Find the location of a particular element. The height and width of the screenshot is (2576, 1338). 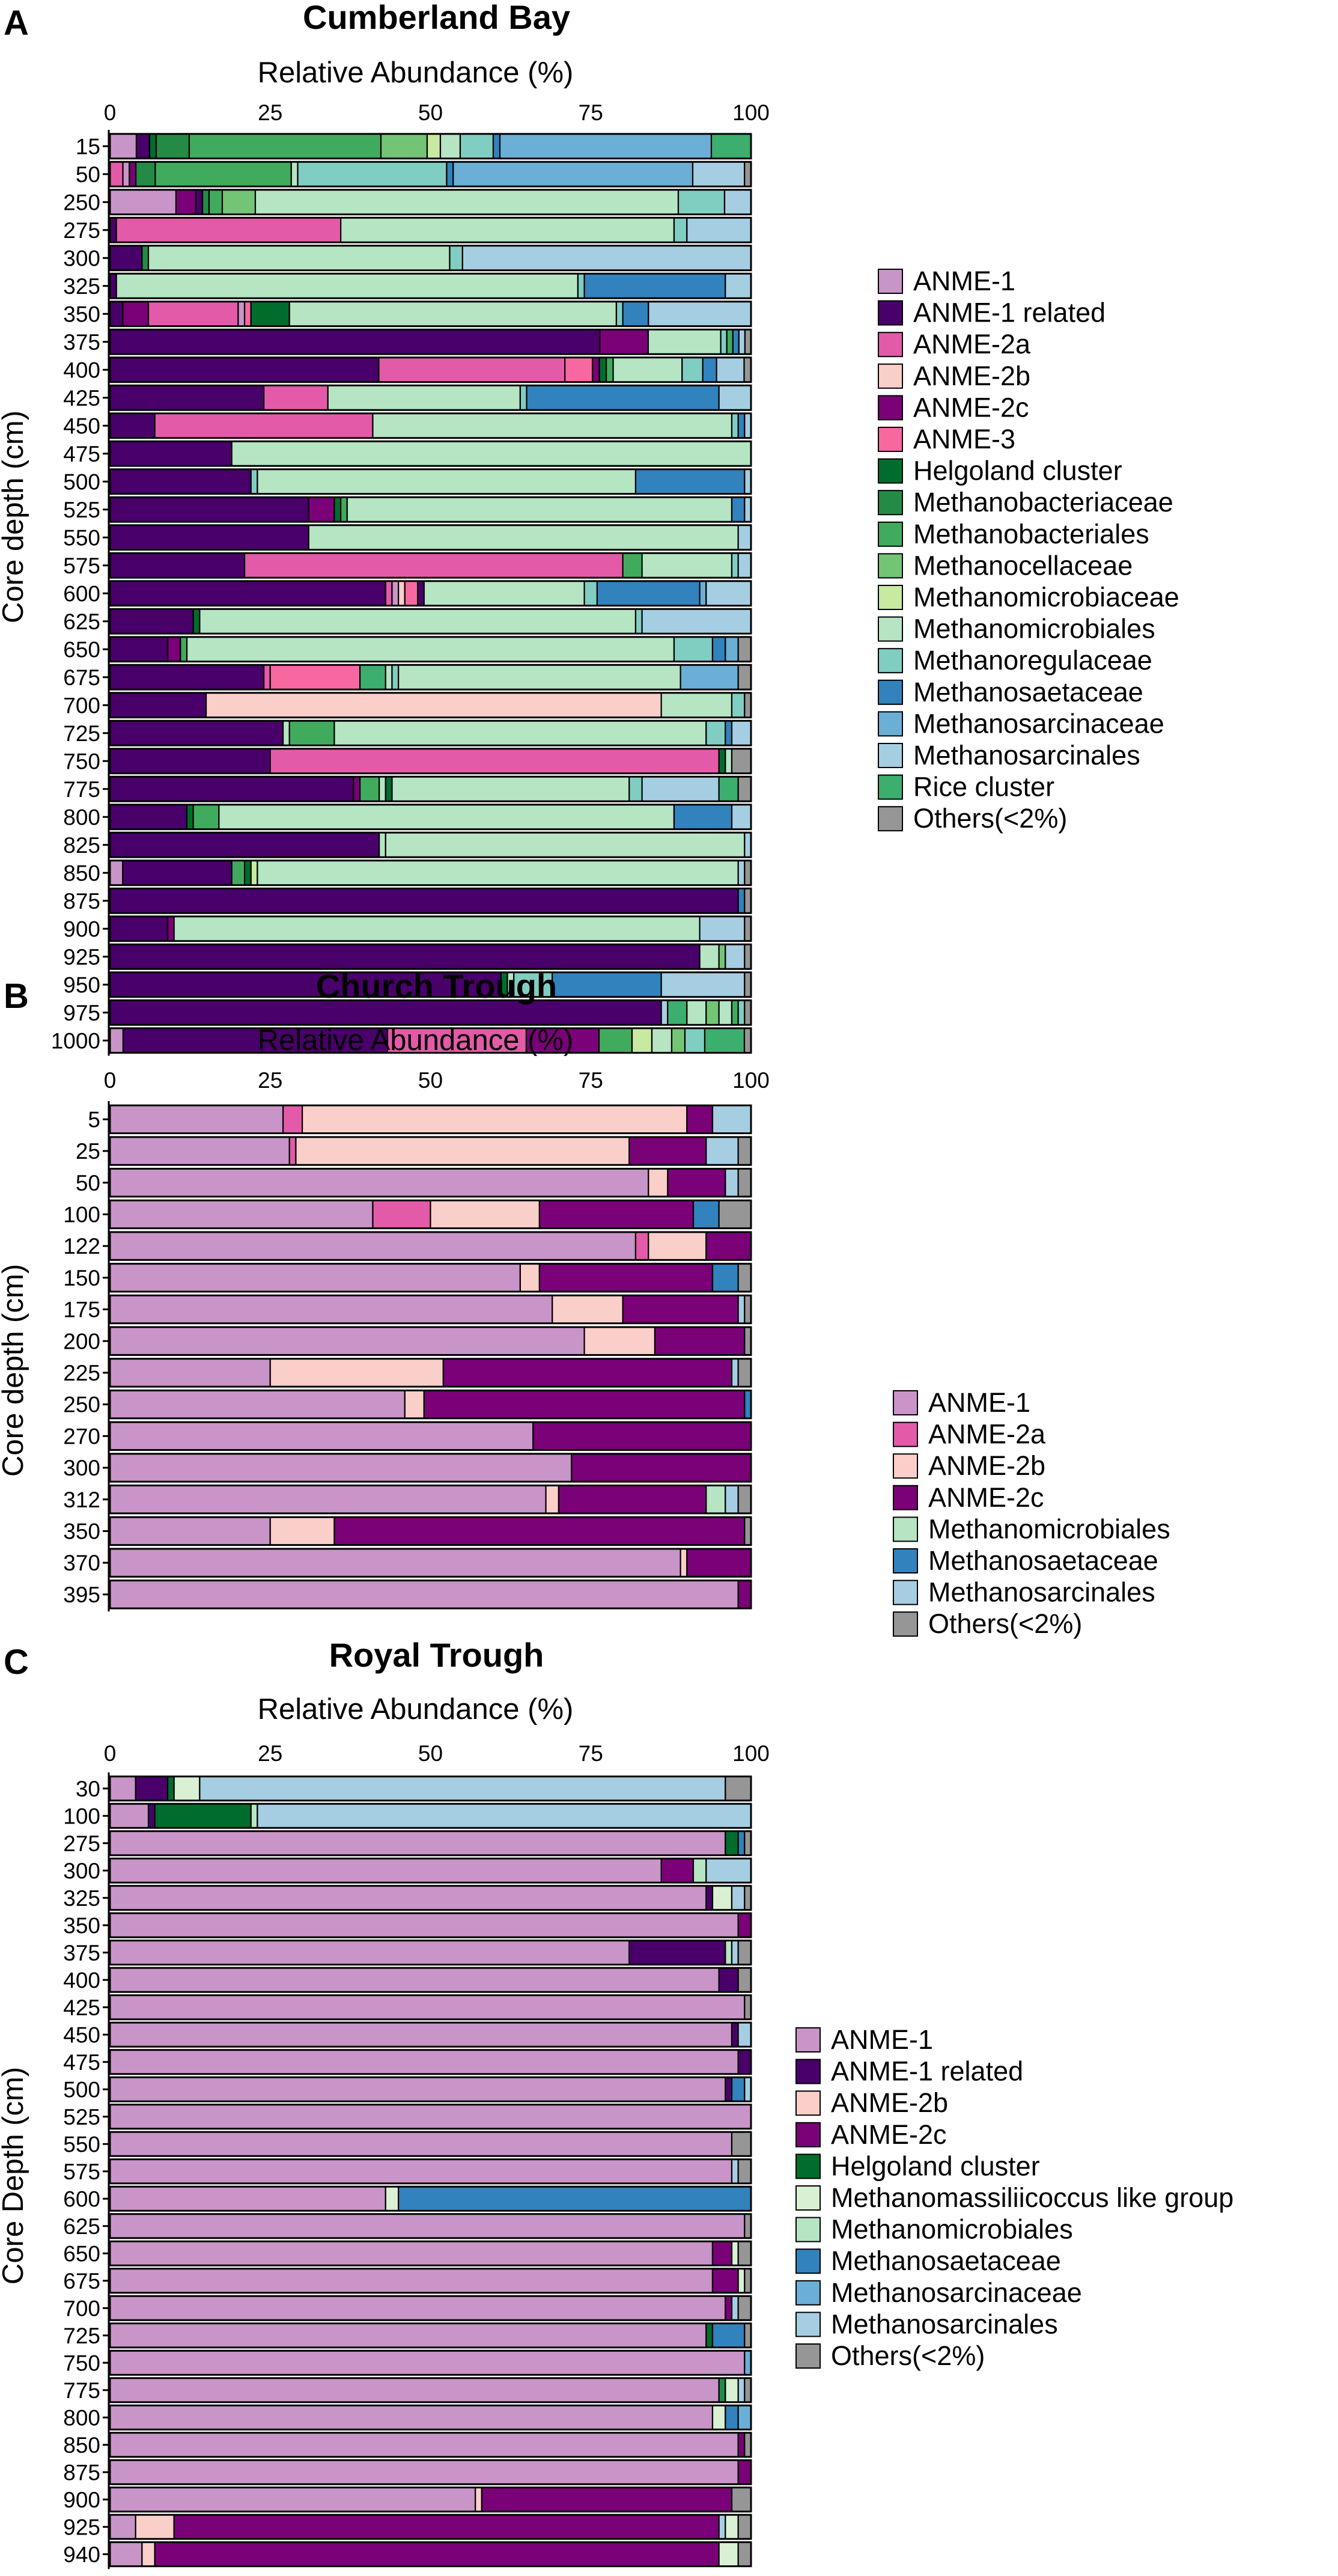

y-tick-label: 625 is located at coordinates (81, 621).